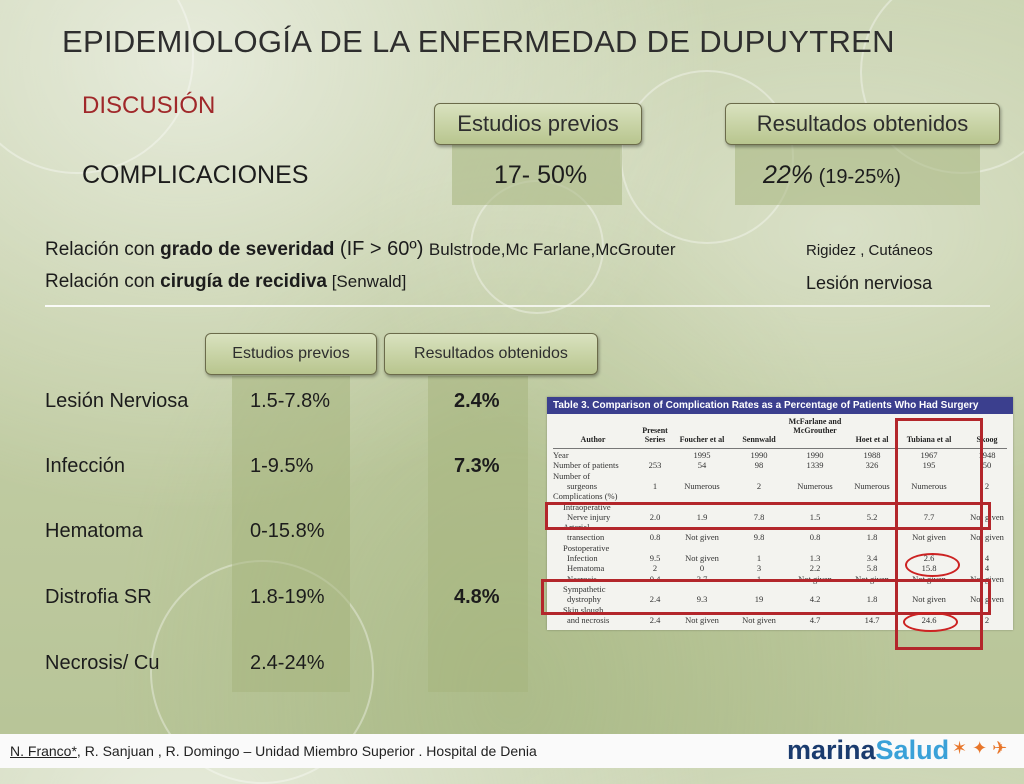  I want to click on row-label: Lesión Nerviosa, so click(117, 401).